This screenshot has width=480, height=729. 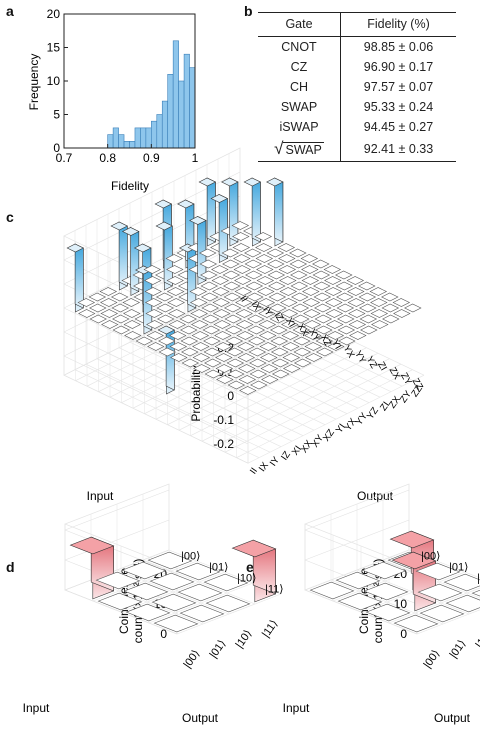 I want to click on fidelity-cell: 92.41 ± 0.33, so click(x=398, y=149).